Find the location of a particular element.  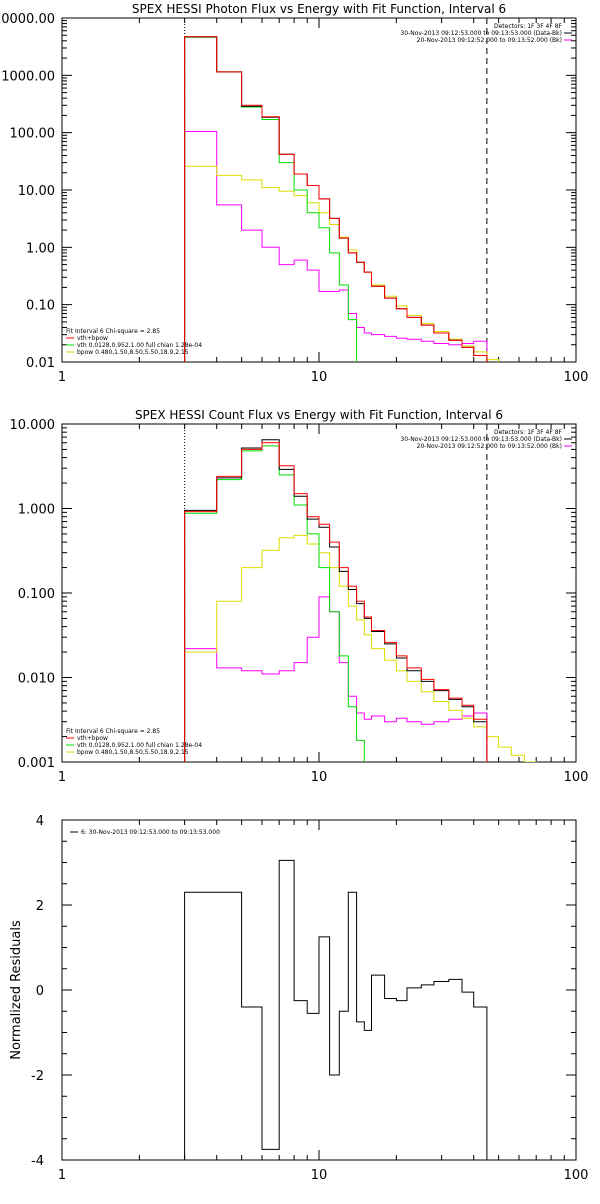

y-tick-label: 10.000 is located at coordinates (33, 425).